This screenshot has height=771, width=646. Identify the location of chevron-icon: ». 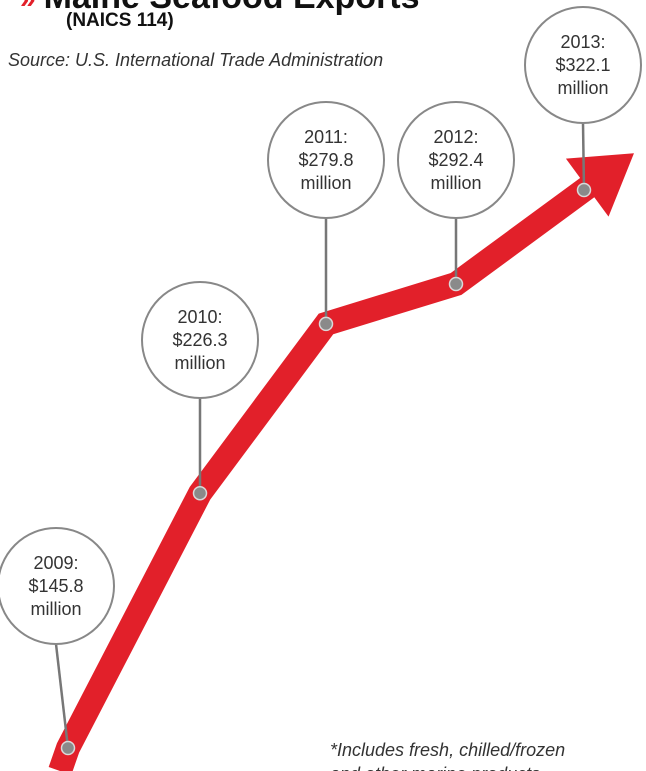
(28, 7).